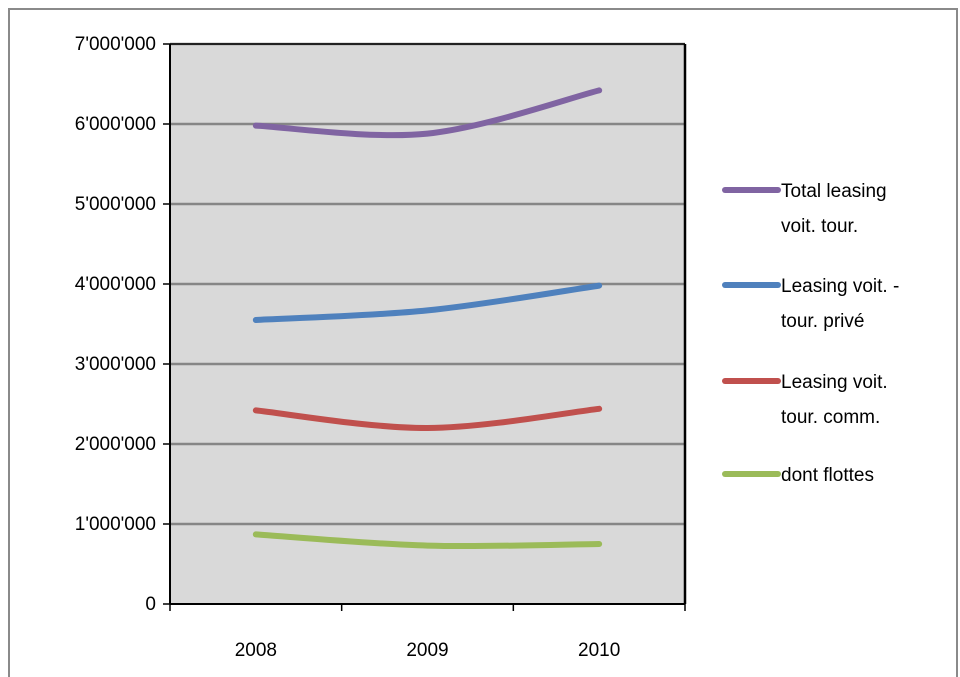 The height and width of the screenshot is (677, 960). I want to click on legend-label-1: Total leasing, so click(834, 191).